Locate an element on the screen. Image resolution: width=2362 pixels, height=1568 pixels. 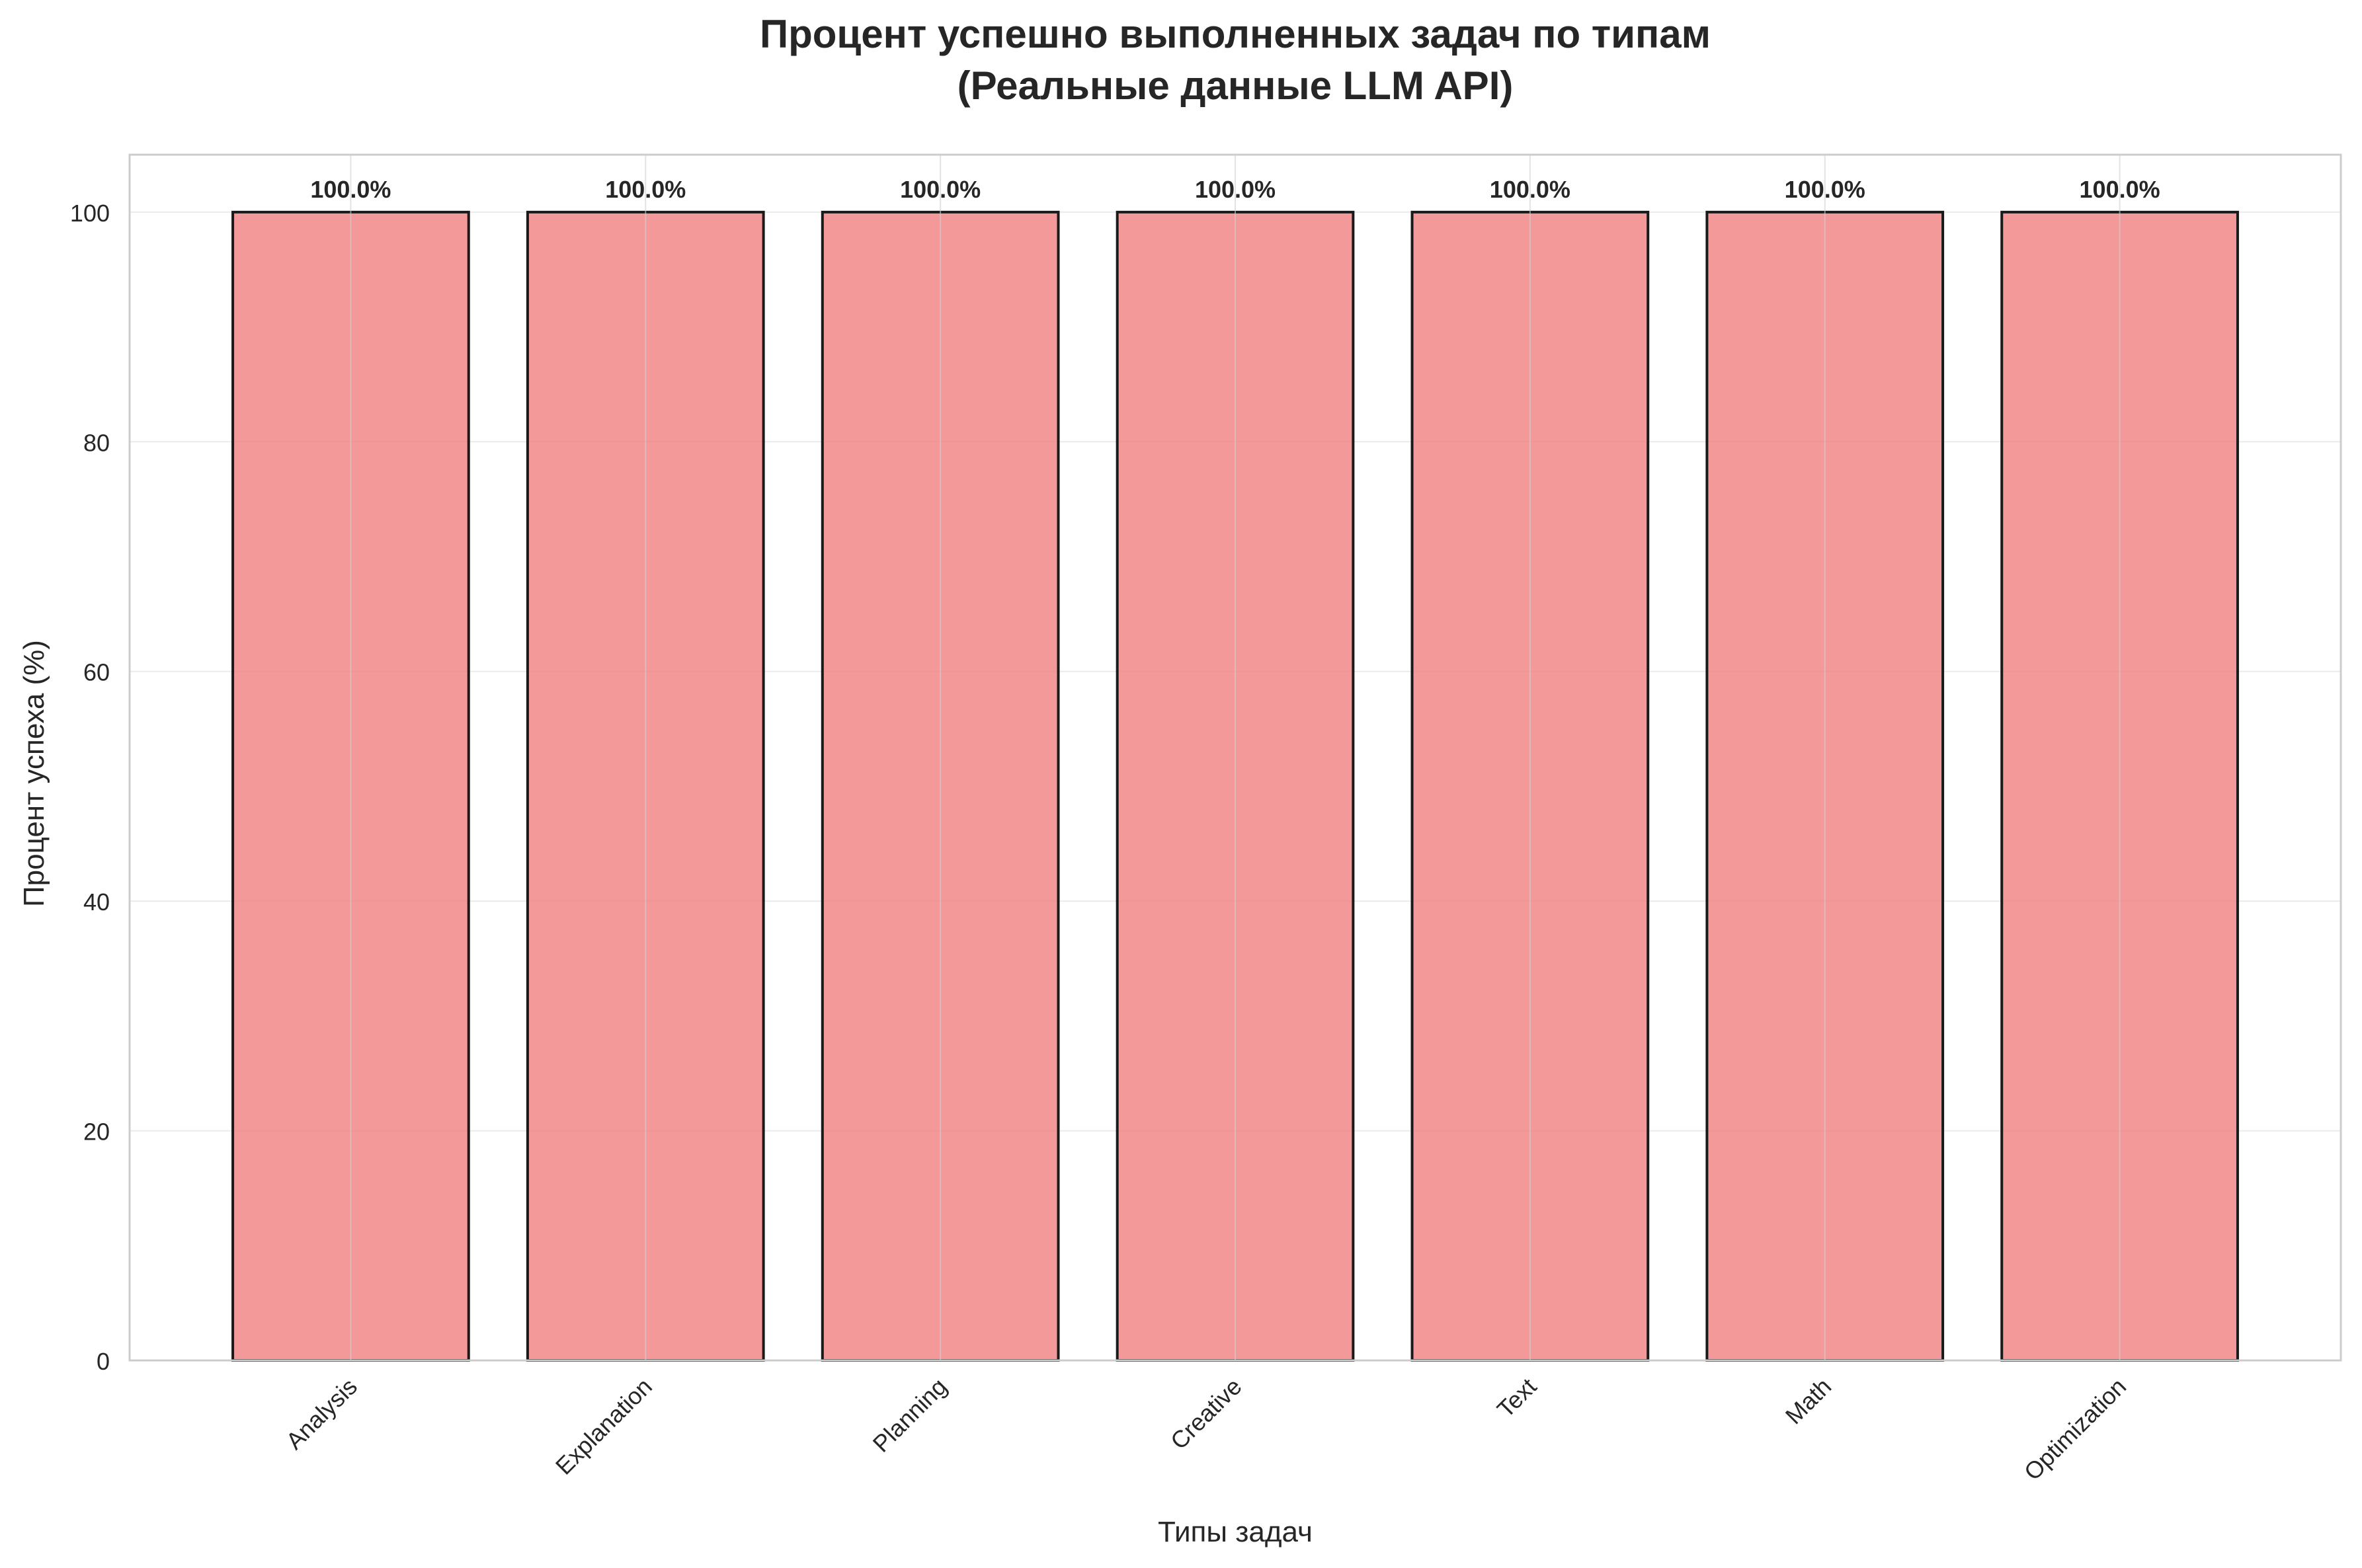
chart-title-line2: (Реальные данные LLM API) is located at coordinates (1235, 85).